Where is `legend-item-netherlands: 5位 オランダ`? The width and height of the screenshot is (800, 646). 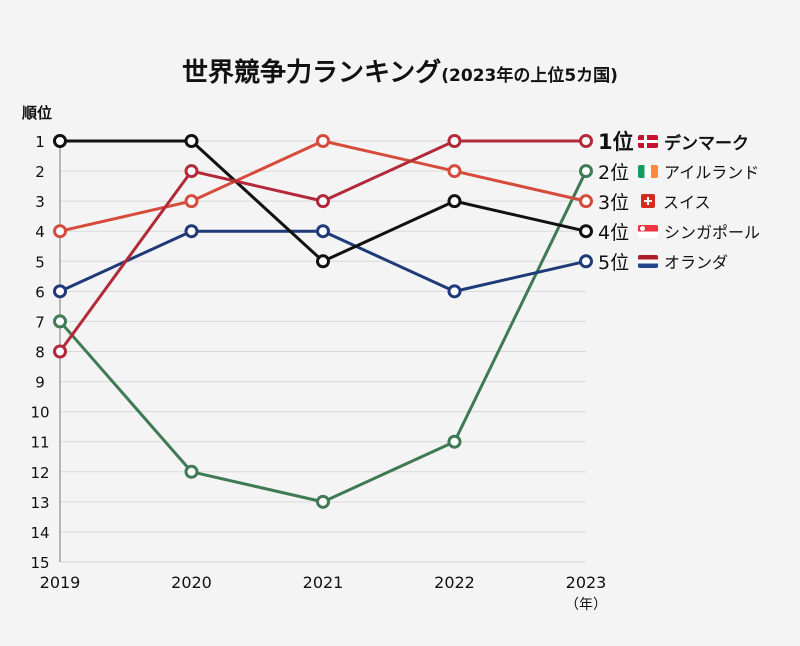 legend-item-netherlands: 5位 オランダ is located at coordinates (663, 261).